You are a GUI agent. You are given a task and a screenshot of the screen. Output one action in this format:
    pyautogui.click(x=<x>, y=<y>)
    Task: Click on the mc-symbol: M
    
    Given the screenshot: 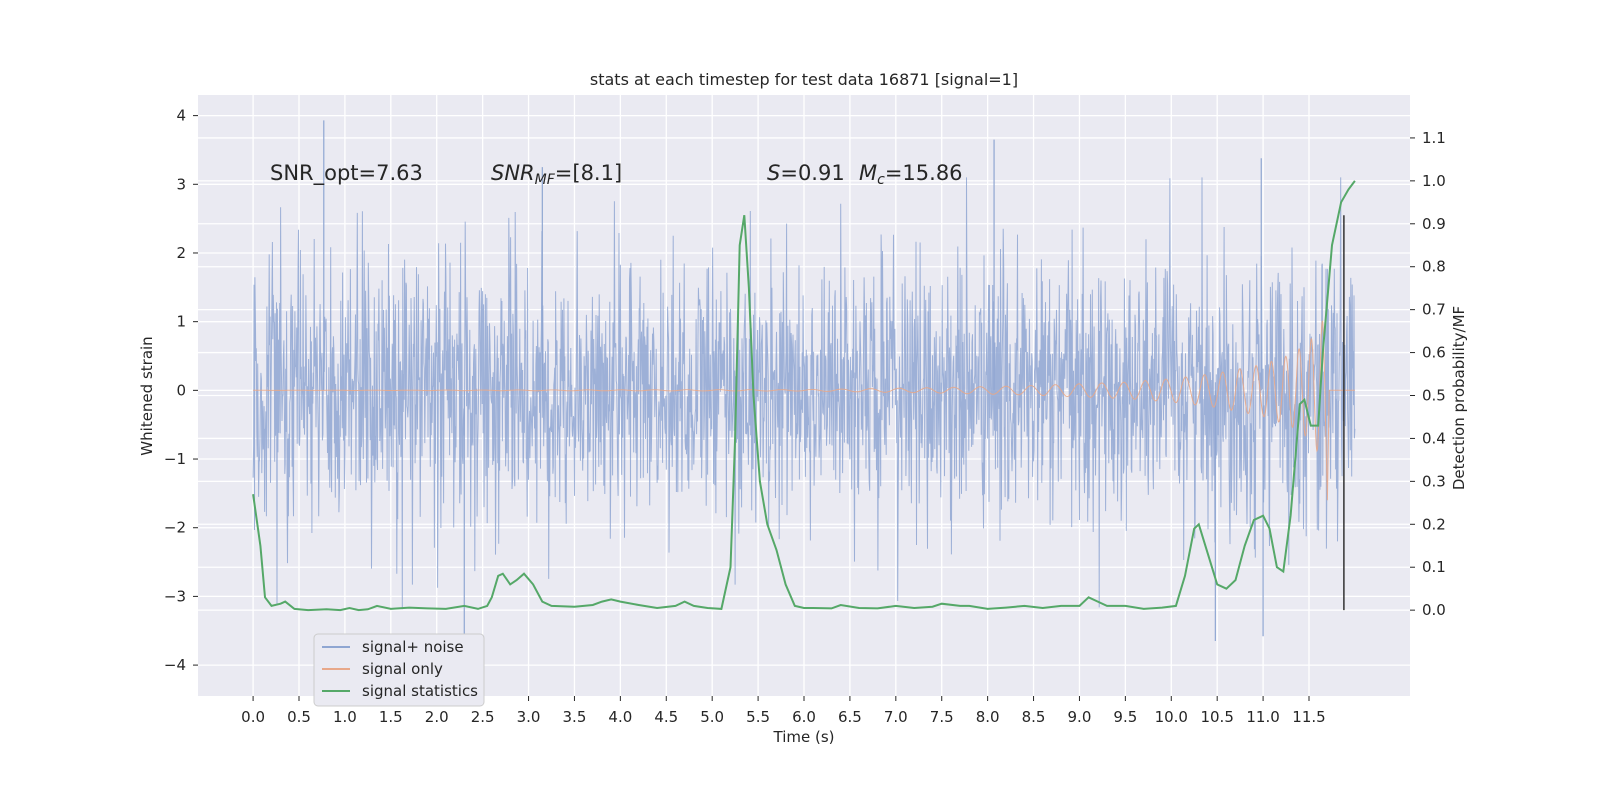 What is the action you would take?
    pyautogui.click(x=868, y=173)
    